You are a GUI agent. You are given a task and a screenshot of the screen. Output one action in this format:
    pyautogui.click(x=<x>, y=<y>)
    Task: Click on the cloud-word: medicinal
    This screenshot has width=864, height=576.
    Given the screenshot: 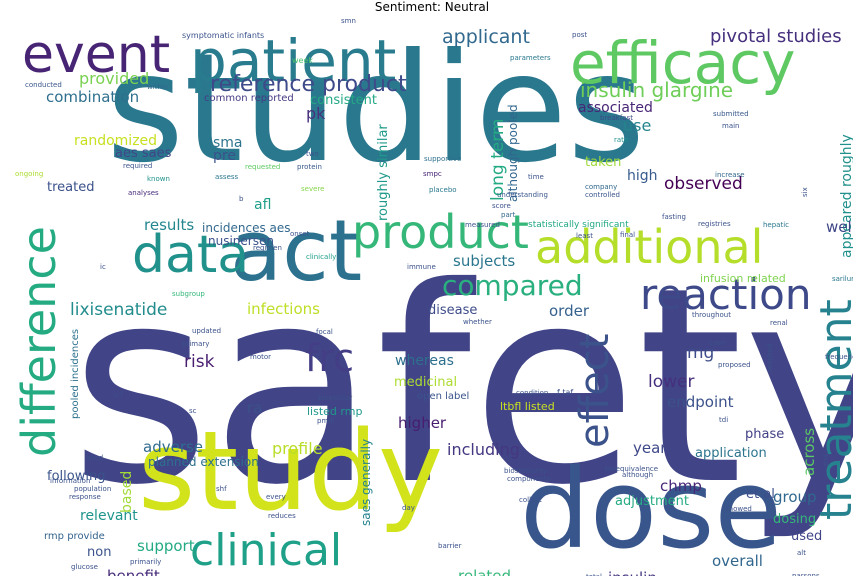 What is the action you would take?
    pyautogui.click(x=426, y=382)
    